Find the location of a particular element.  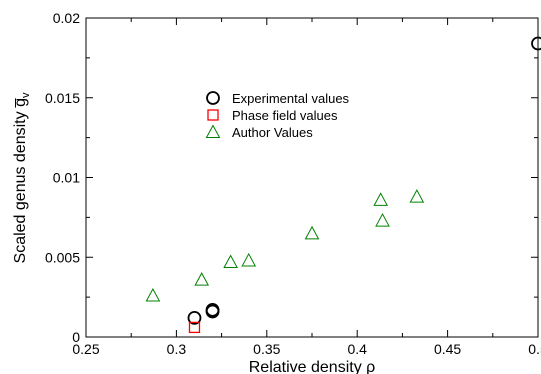

legend-circle-marker is located at coordinates (213, 98).